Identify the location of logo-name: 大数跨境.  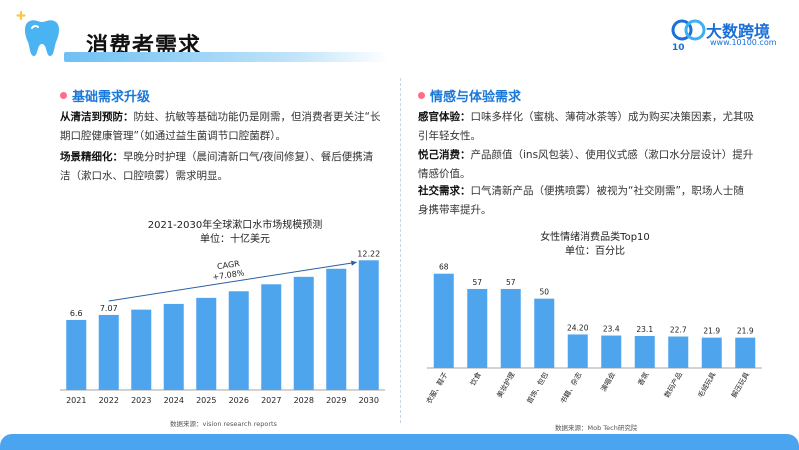
(738, 31).